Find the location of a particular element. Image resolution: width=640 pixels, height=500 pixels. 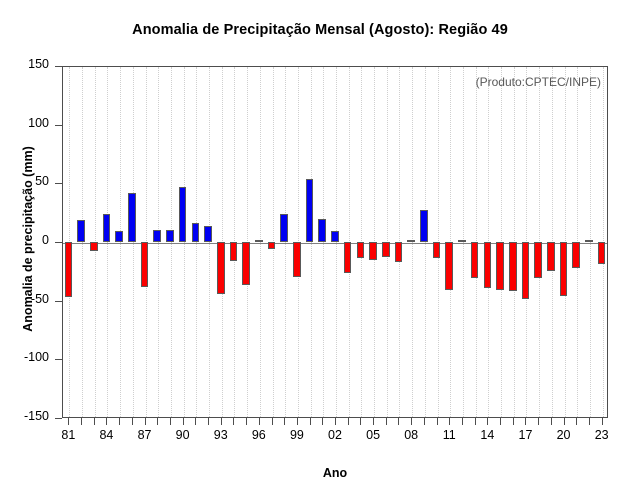

x-tick-label: 14 is located at coordinates (487, 435).